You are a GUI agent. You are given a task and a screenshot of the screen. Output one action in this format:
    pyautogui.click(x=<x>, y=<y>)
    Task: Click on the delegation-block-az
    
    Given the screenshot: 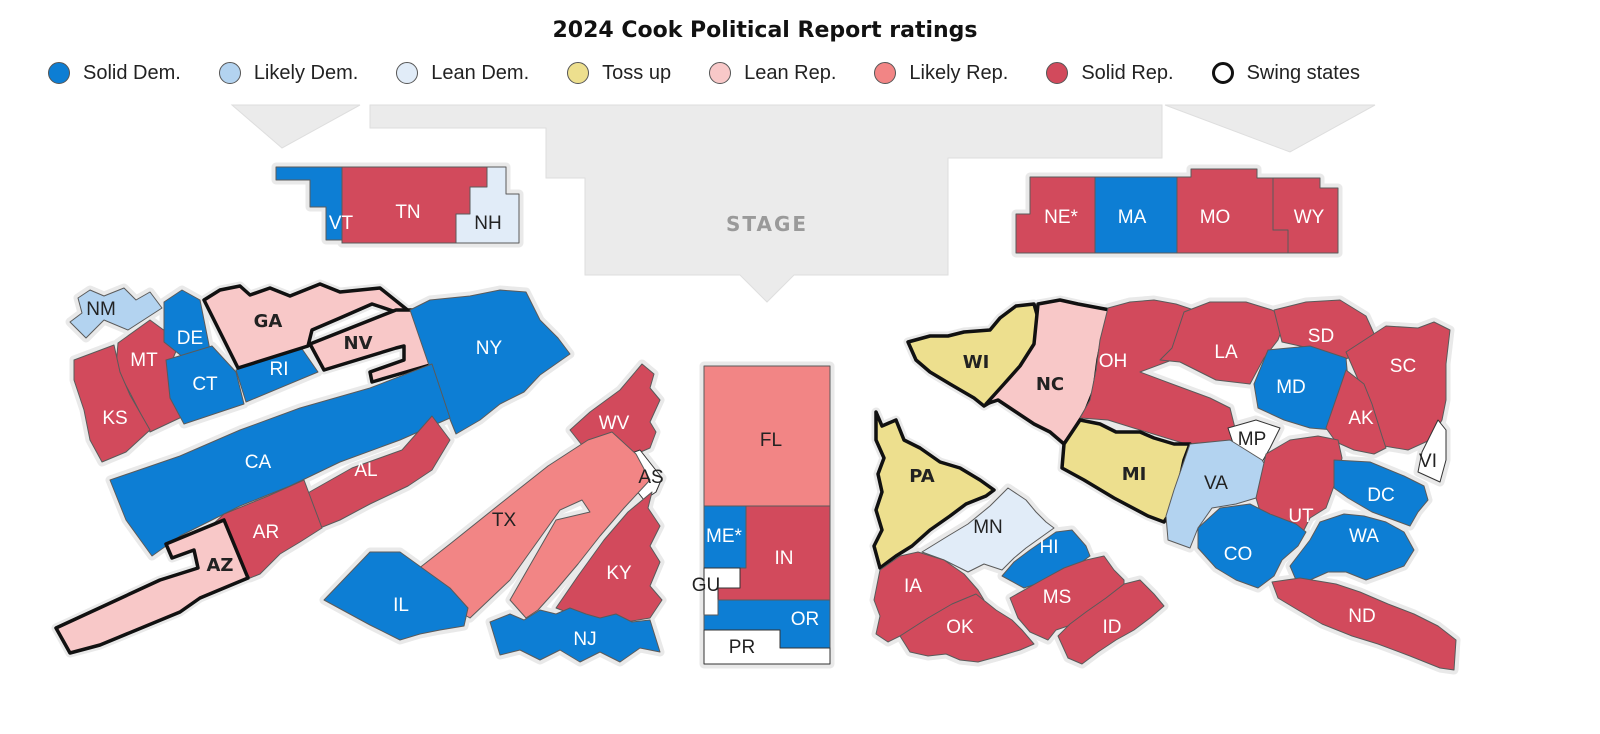 What is the action you would take?
    pyautogui.click(x=152, y=586)
    